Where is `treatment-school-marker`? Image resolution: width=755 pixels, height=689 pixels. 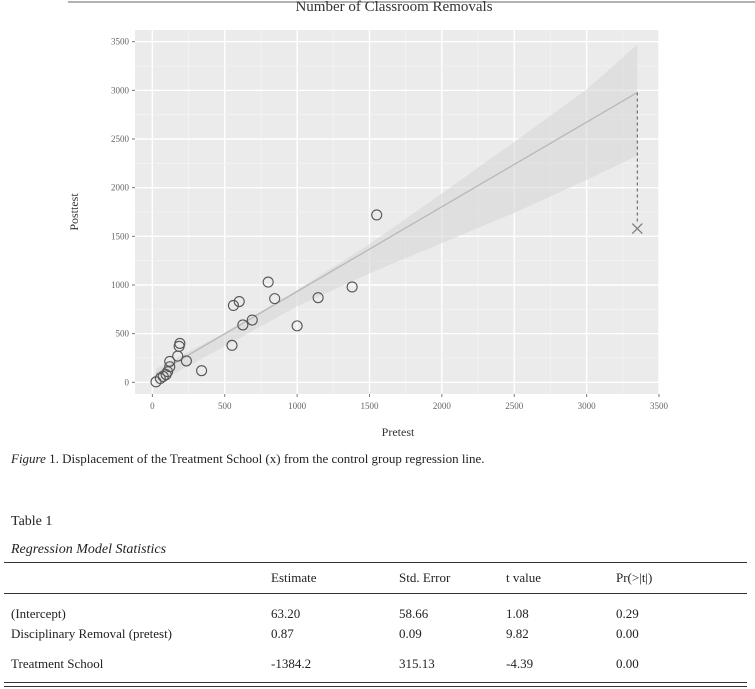
treatment-school-marker is located at coordinates (637, 228).